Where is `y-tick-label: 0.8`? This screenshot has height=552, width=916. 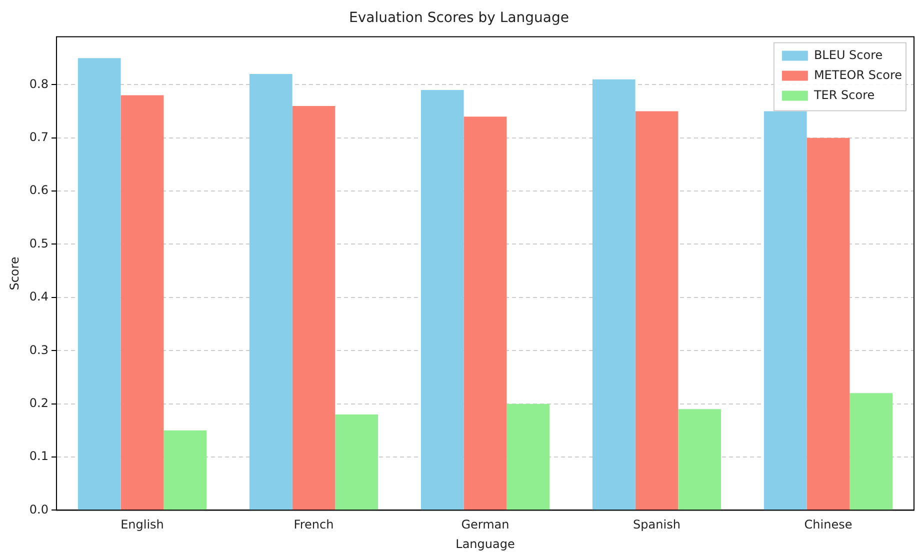 y-tick-label: 0.8 is located at coordinates (38, 83).